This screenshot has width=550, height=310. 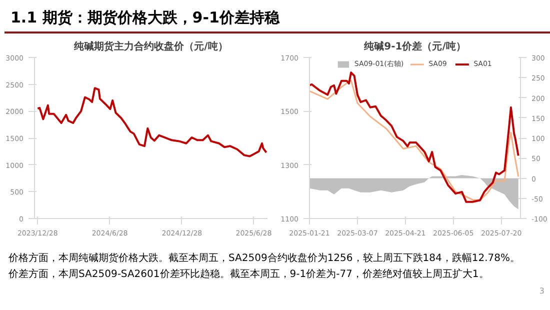 I want to click on text: 3, so click(x=542, y=291).